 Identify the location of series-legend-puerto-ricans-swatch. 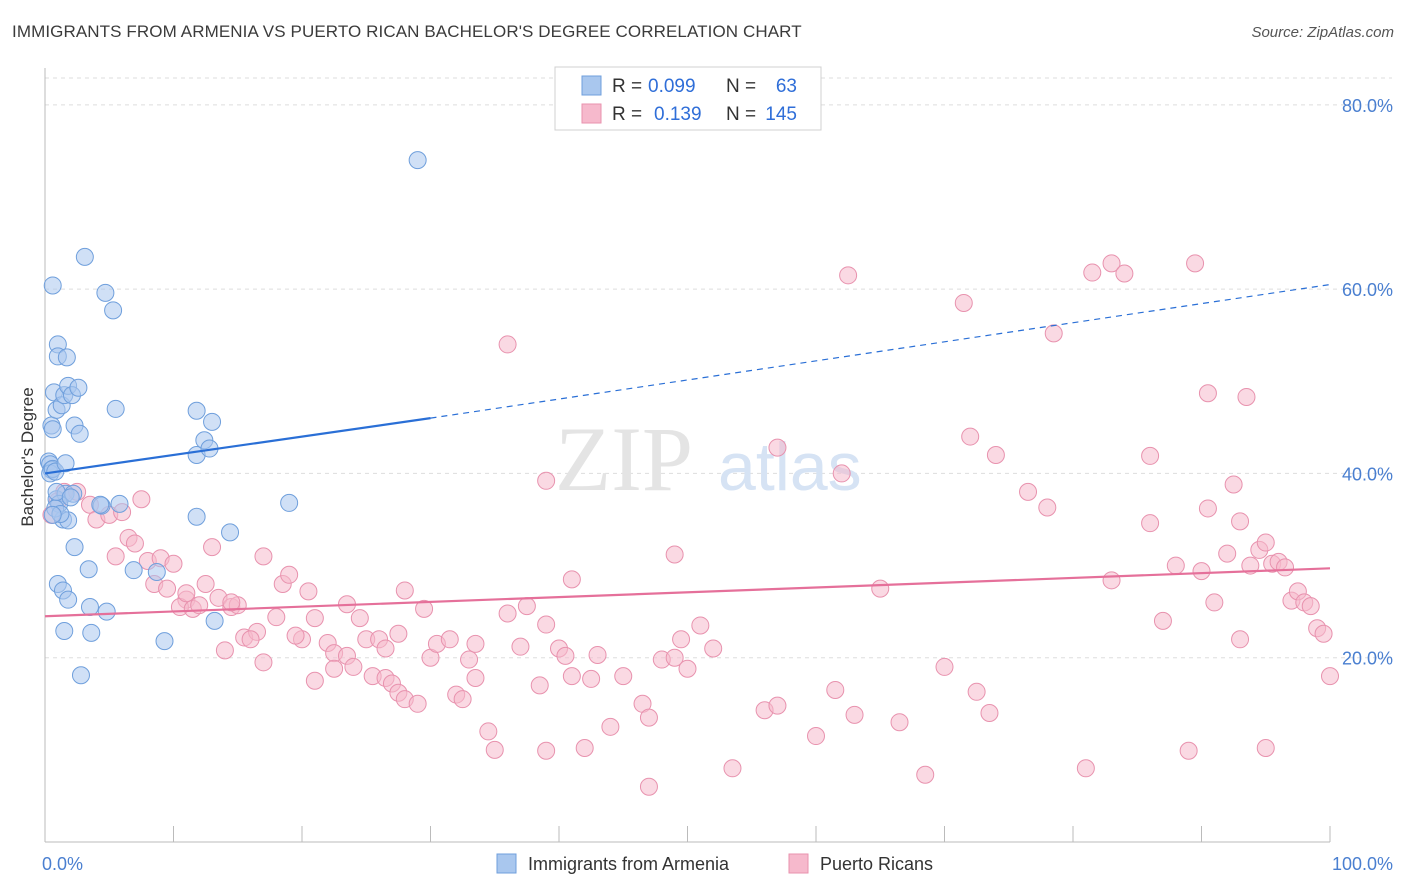
(798, 863).